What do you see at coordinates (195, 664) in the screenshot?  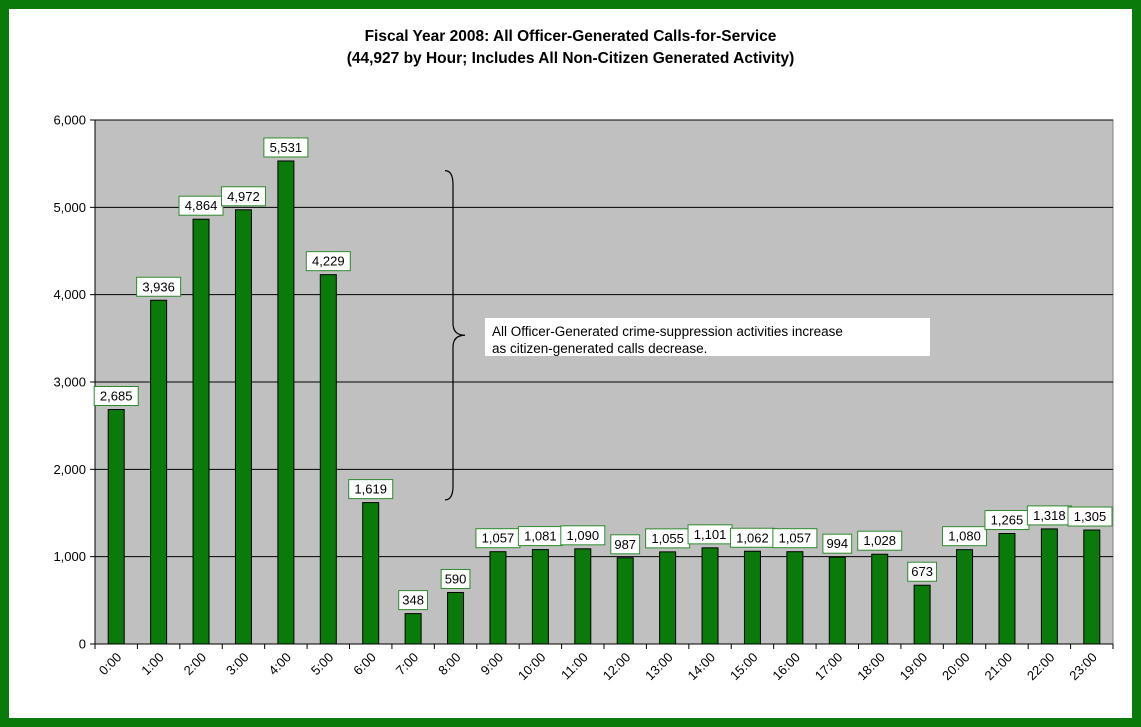 I see `x-tick-label: 2:00` at bounding box center [195, 664].